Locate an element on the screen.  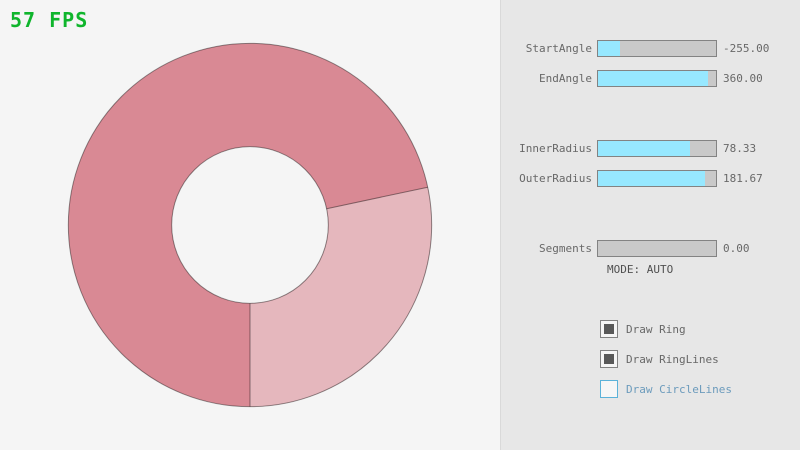
segments-row: Segments 0.00 is located at coordinates (650, 248).